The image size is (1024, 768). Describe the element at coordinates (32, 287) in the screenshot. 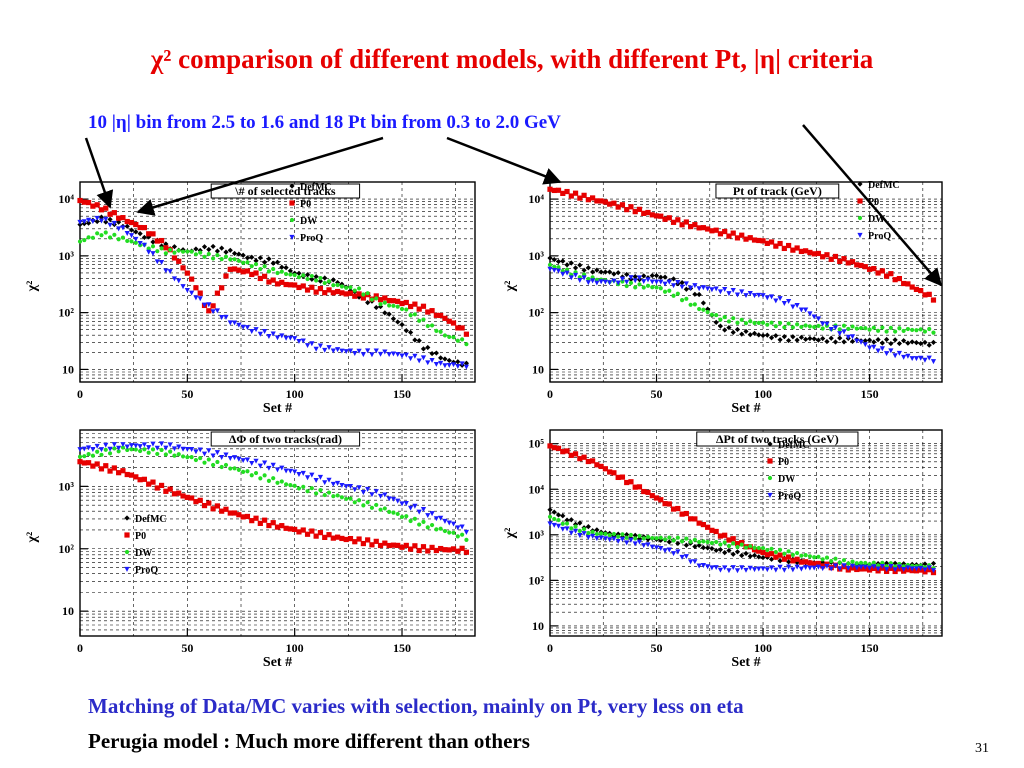

I see `y-axis-title: χ²` at that location.